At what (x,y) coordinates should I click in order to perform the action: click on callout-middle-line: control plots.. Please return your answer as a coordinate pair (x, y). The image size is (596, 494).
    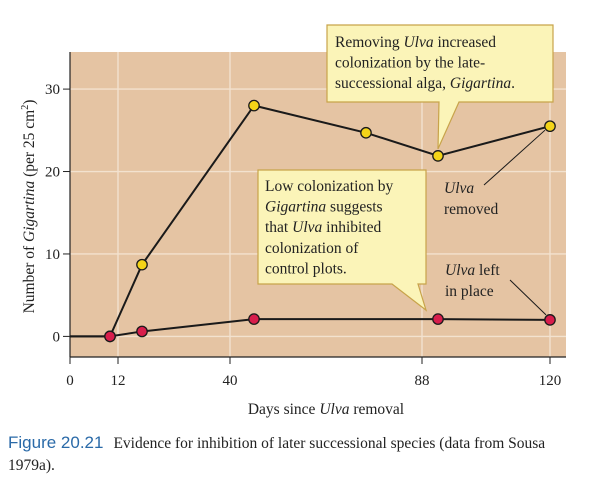
    Looking at the image, I should click on (306, 268).